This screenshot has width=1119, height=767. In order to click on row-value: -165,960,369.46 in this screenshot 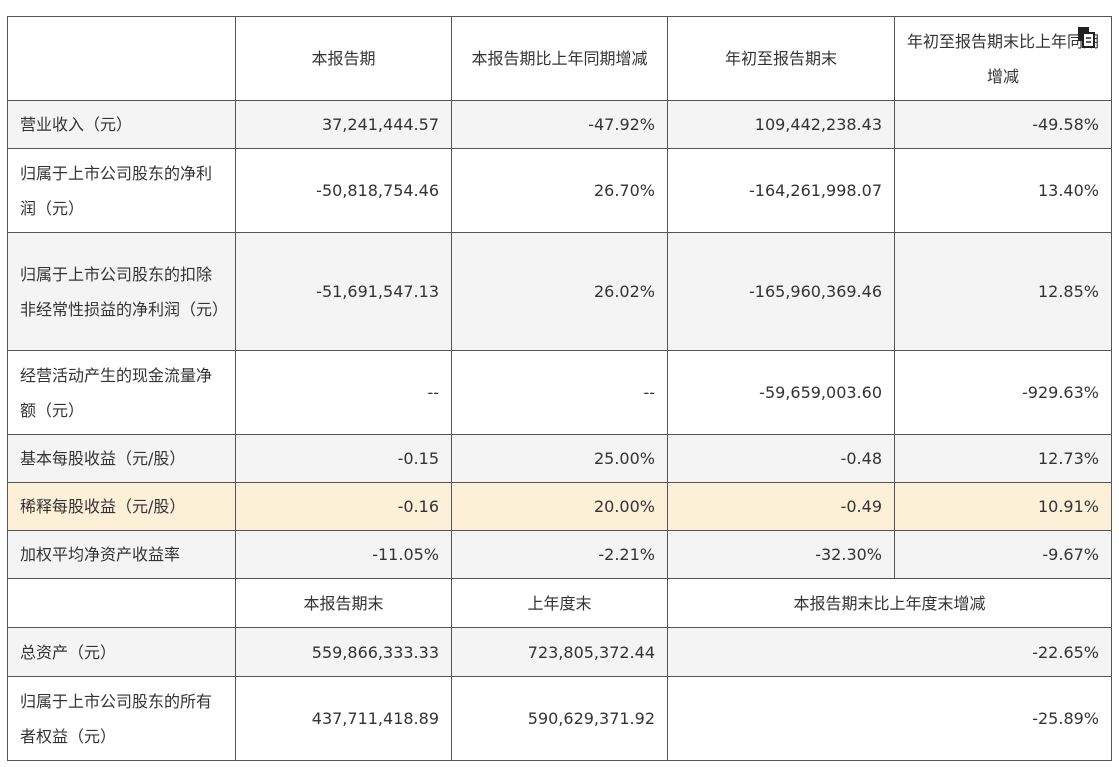, I will do `click(781, 291)`.